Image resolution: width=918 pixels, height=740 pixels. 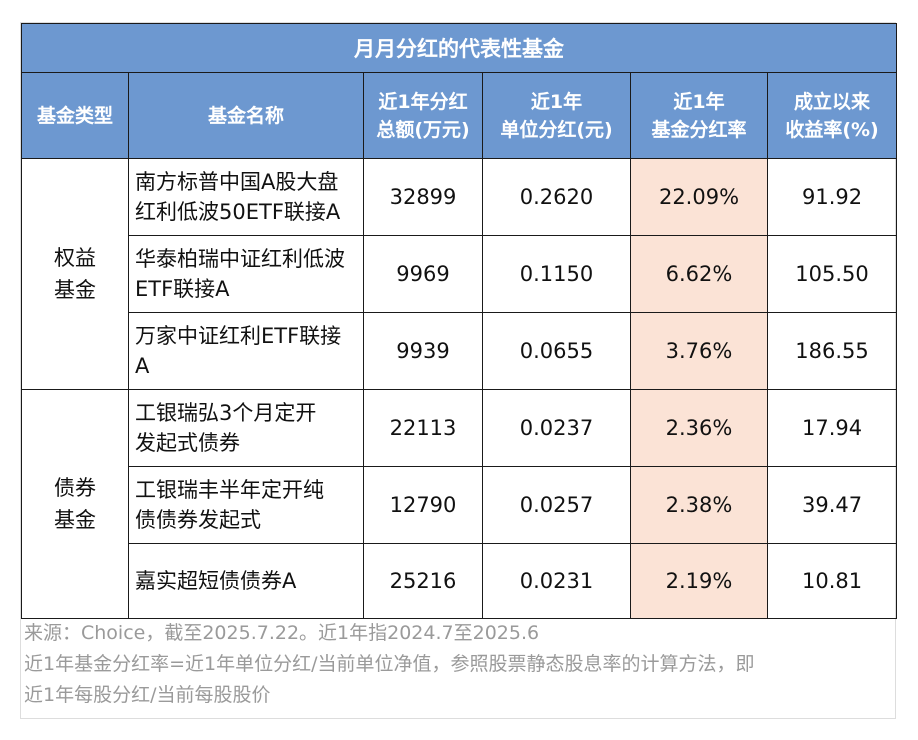 I want to click on total-dividend-cell: 32899, so click(x=423, y=197).